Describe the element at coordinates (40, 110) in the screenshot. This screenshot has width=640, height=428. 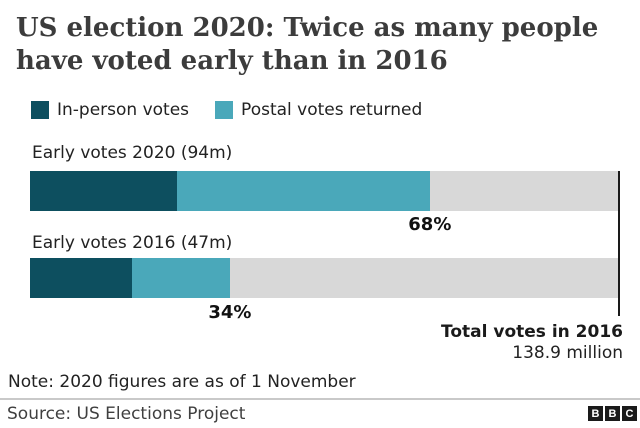
I see `legend-swatch-in-person-icon` at that location.